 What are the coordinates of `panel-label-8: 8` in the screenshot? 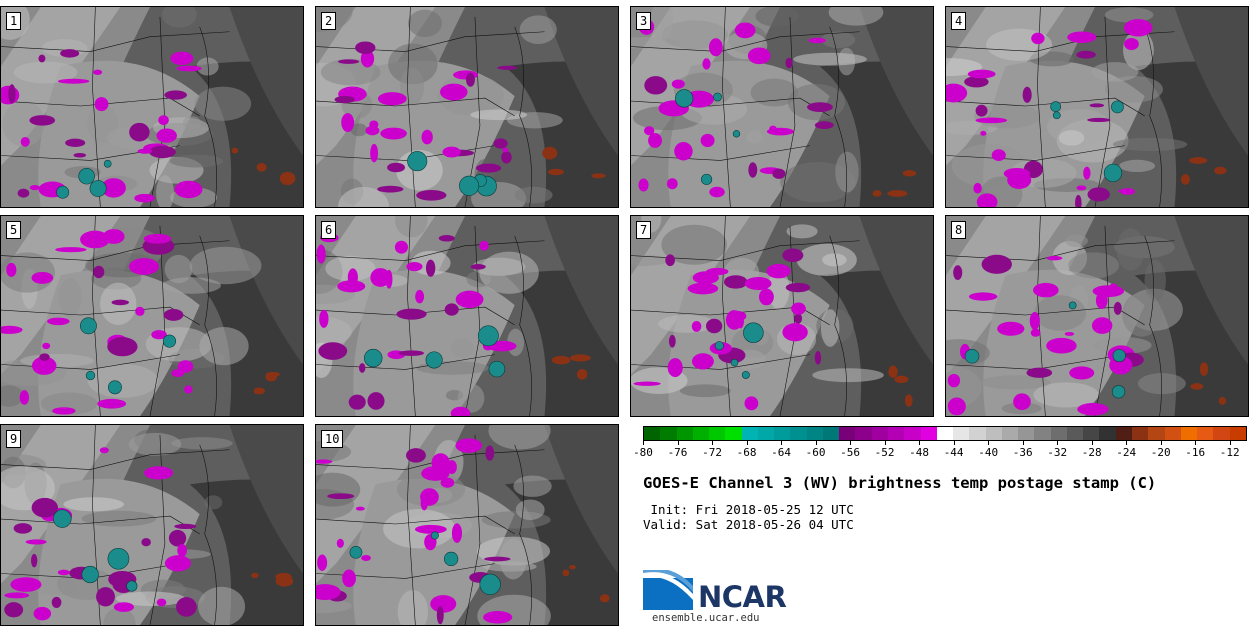 It's located at (959, 230).